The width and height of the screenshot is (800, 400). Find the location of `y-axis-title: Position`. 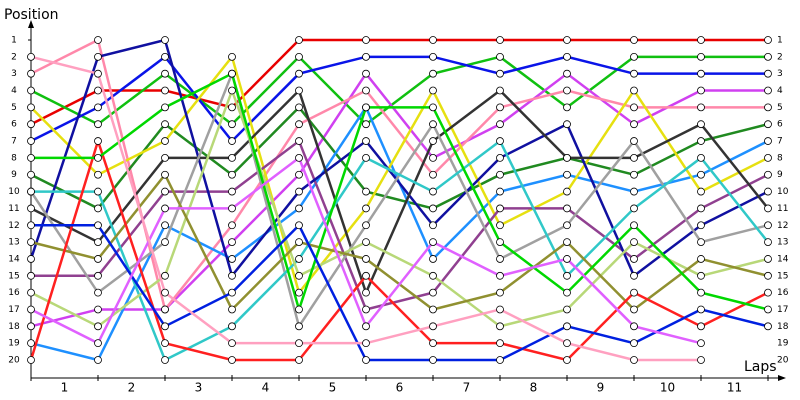

y-axis-title: Position is located at coordinates (31, 15).